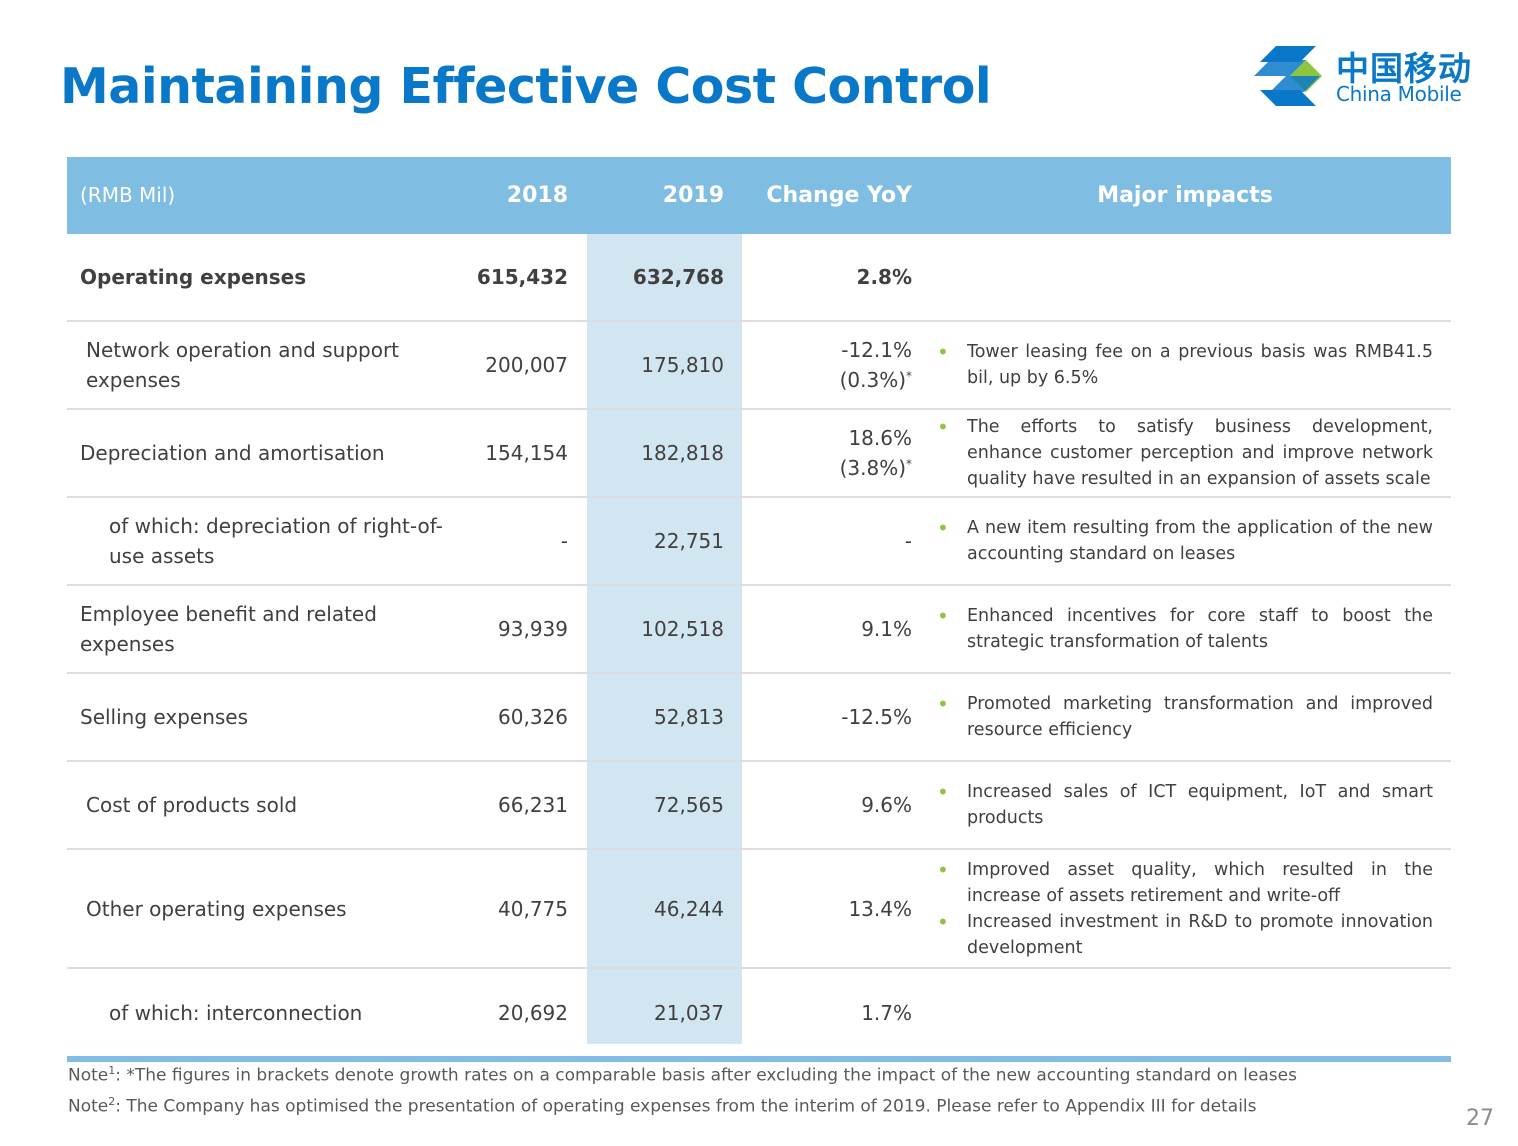  I want to click on value-2019: 102,518, so click(682, 629).